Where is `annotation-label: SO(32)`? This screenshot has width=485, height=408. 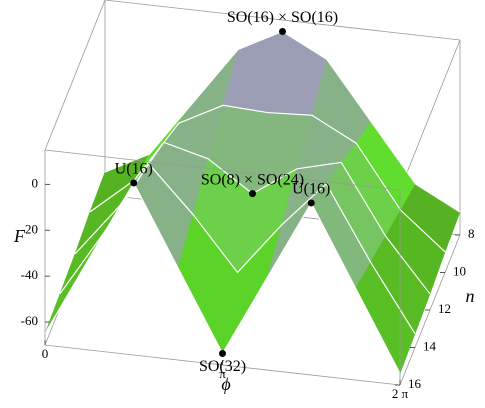 annotation-label: SO(32) is located at coordinates (222, 366).